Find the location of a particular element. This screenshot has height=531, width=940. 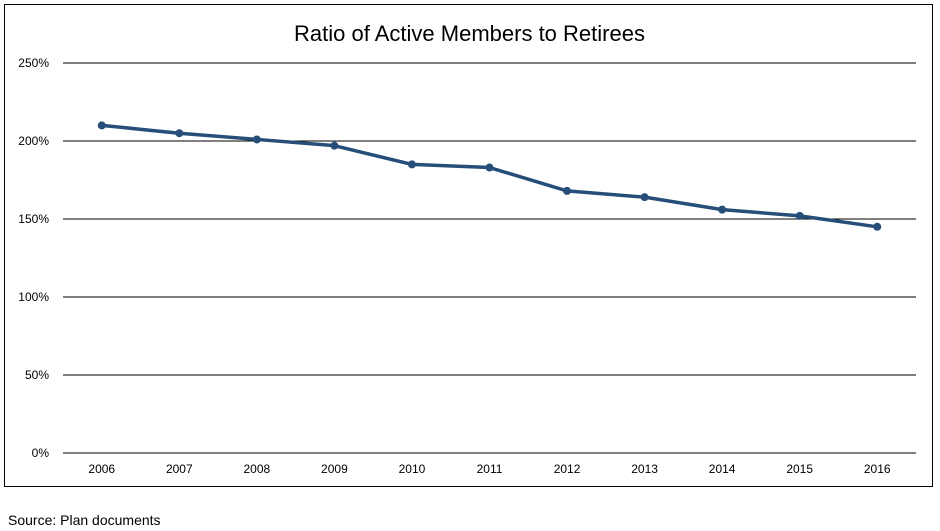

x-tick-label: 2011 is located at coordinates (490, 469).